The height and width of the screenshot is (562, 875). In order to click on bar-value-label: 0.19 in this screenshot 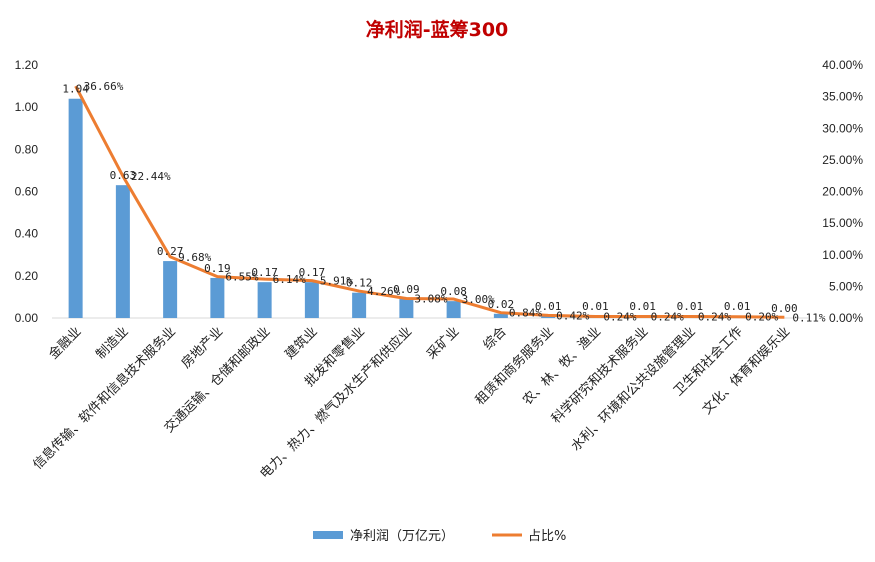, I will do `click(217, 268)`.